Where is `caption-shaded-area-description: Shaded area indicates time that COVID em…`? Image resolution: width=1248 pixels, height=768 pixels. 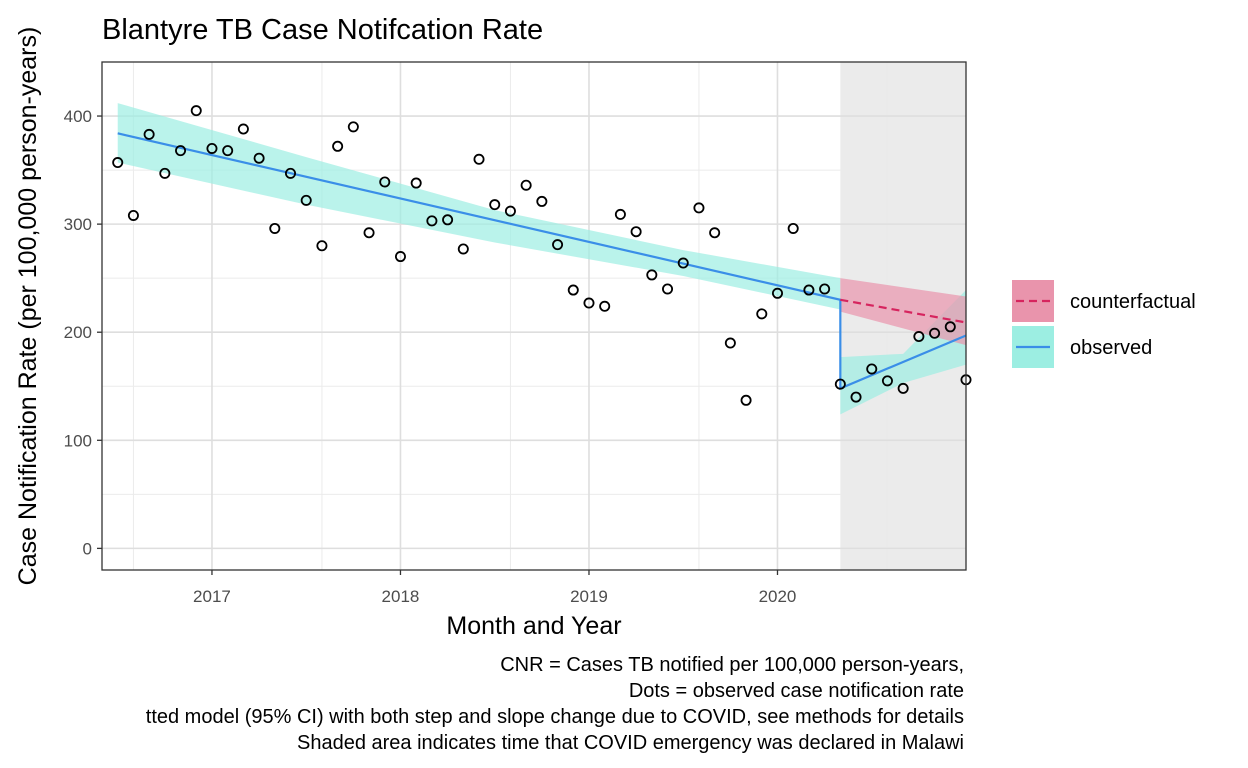
caption-shaded-area-description: Shaded area indicates time that COVID em… is located at coordinates (630, 743).